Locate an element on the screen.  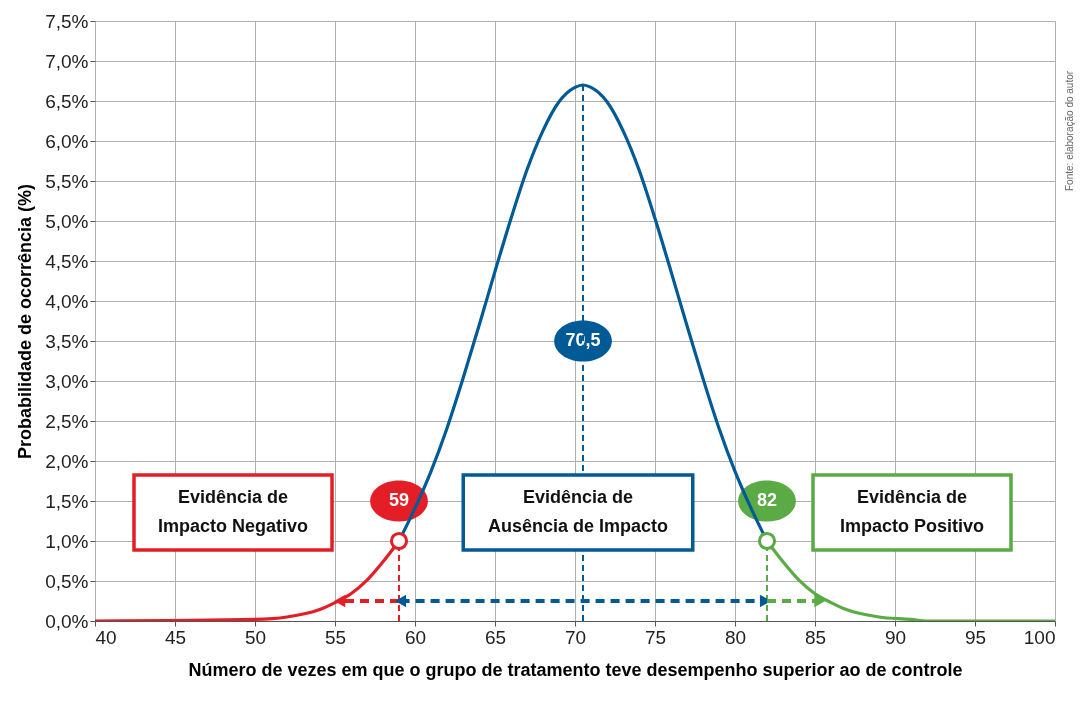
annotation: Evidência de Ausência de Impacto is located at coordinates (578, 511).